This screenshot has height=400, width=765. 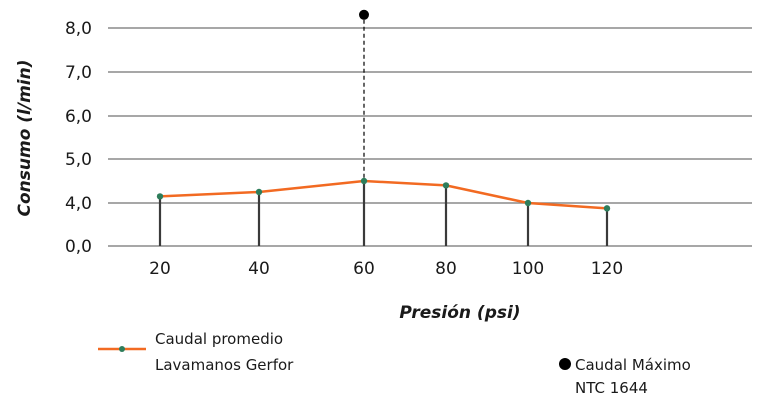 What do you see at coordinates (78, 117) in the screenshot?
I see `y-tick-label: 6,0` at bounding box center [78, 117].